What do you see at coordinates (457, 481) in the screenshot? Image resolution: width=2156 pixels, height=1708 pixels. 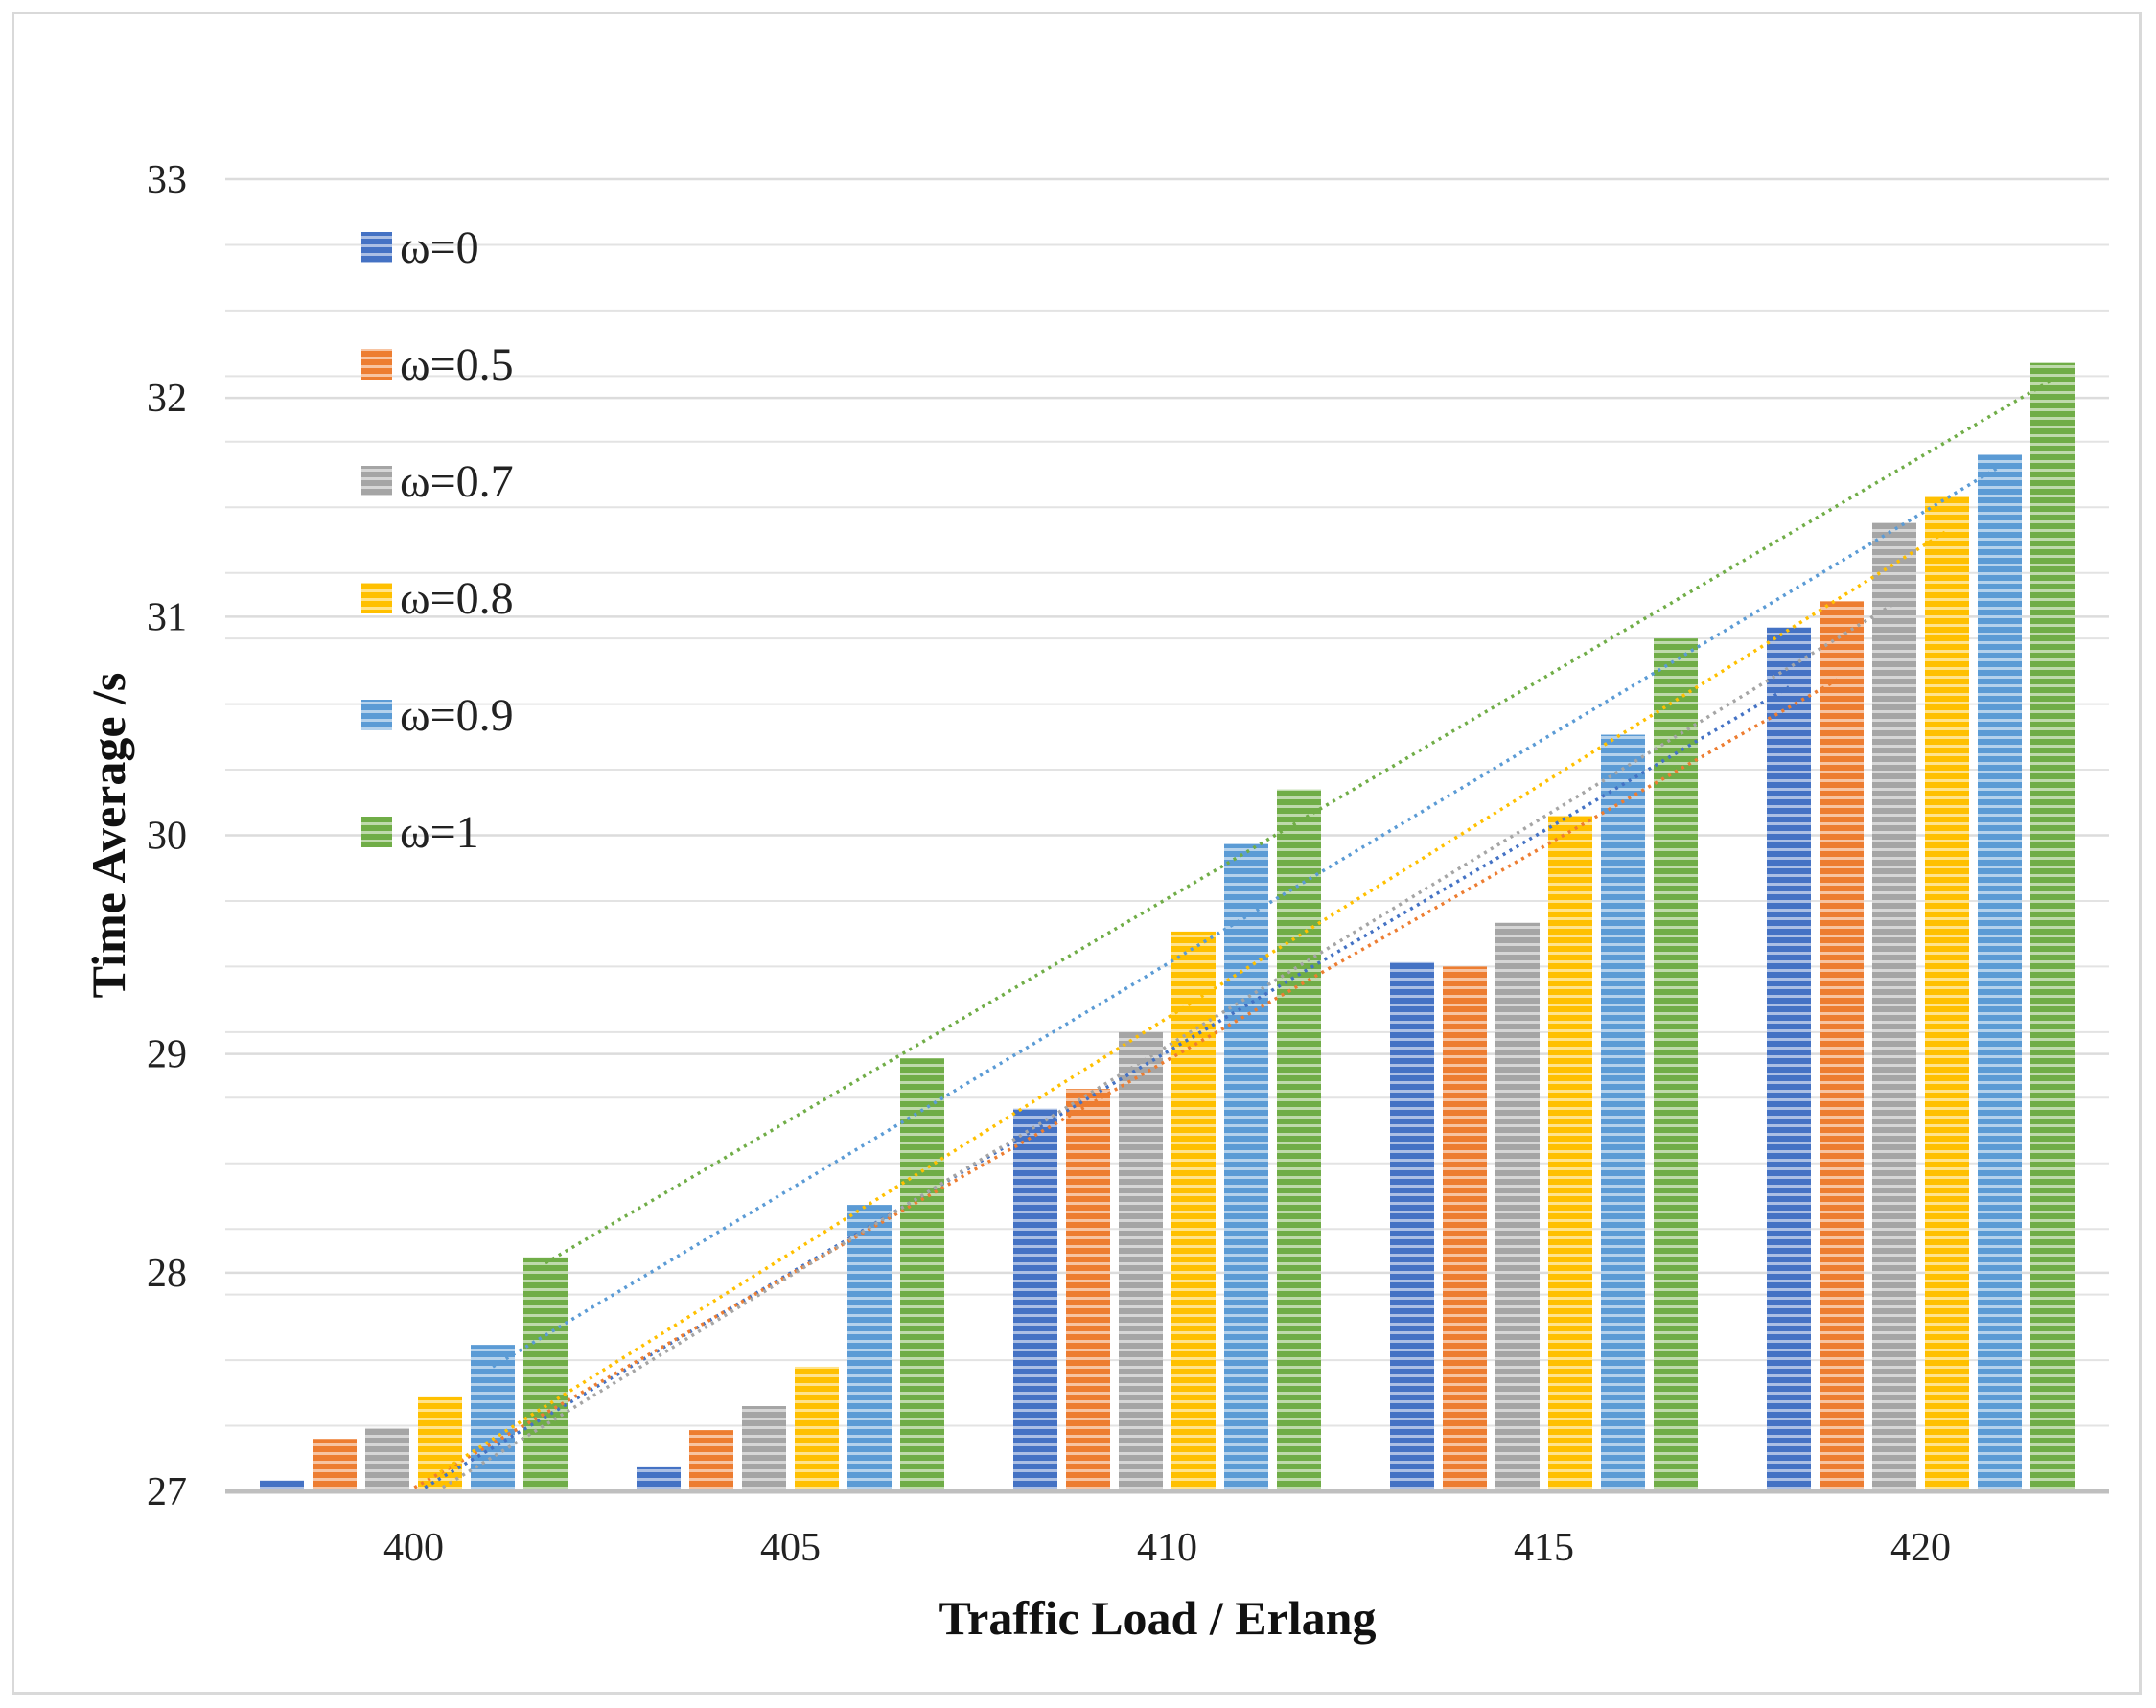 I see `legend-label: ω=0.7` at bounding box center [457, 481].